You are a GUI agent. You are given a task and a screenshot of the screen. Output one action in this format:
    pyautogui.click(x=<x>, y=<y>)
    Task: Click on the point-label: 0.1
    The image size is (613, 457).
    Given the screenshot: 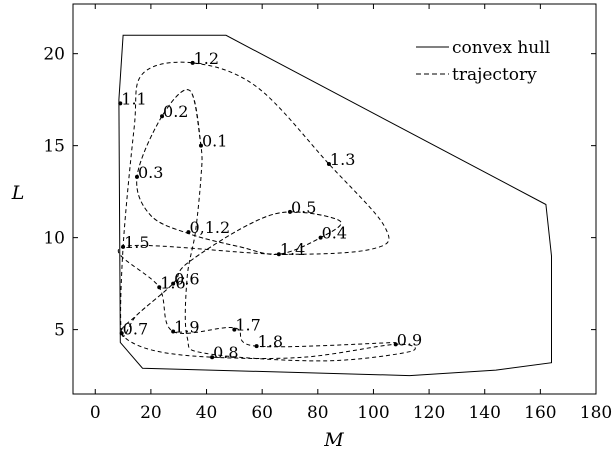 What is the action you would take?
    pyautogui.click(x=214, y=141)
    